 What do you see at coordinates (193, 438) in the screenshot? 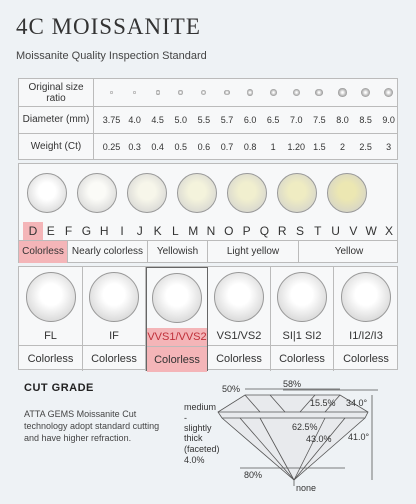
I see `svg-text: thick` at bounding box center [193, 438].